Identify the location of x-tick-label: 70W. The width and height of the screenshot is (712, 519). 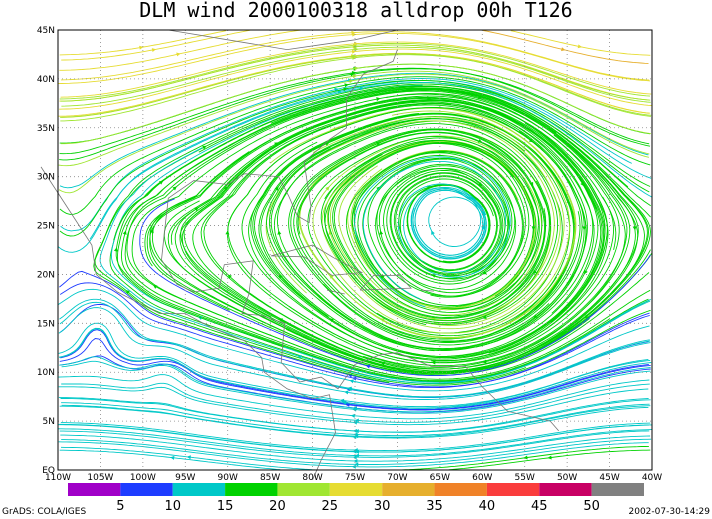
(397, 478).